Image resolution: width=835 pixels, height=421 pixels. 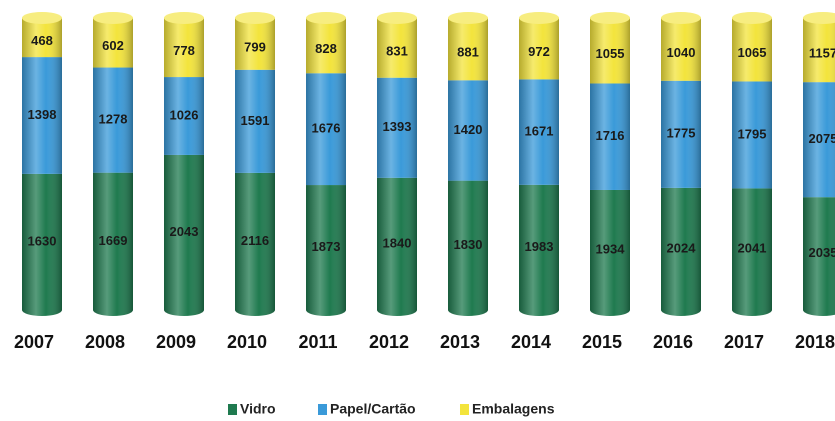 What do you see at coordinates (258, 409) in the screenshot?
I see `legend-label: Vidro` at bounding box center [258, 409].